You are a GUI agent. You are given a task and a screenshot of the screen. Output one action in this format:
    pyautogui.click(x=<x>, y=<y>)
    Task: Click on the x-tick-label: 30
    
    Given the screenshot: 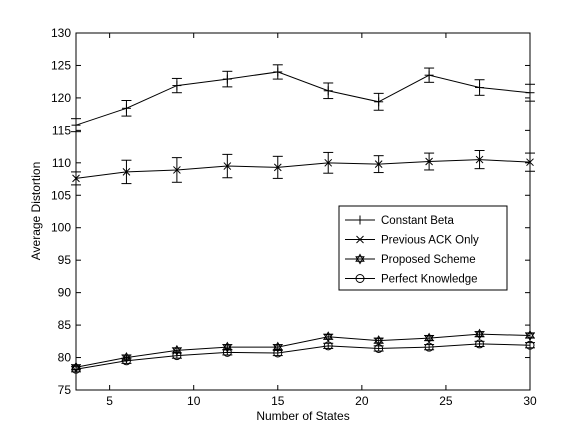 What is the action you would take?
    pyautogui.click(x=530, y=401)
    